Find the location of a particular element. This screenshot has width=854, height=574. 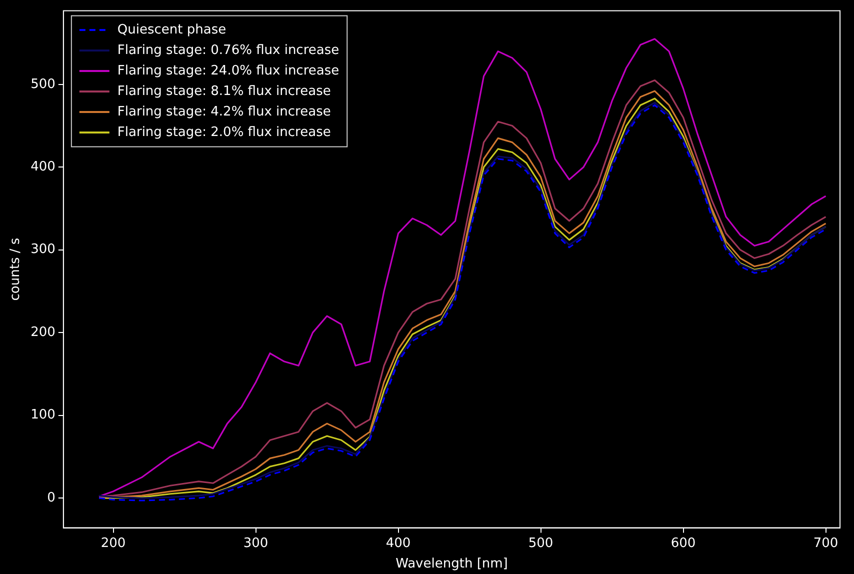

x-tick-label: 200 is located at coordinates (113, 543).